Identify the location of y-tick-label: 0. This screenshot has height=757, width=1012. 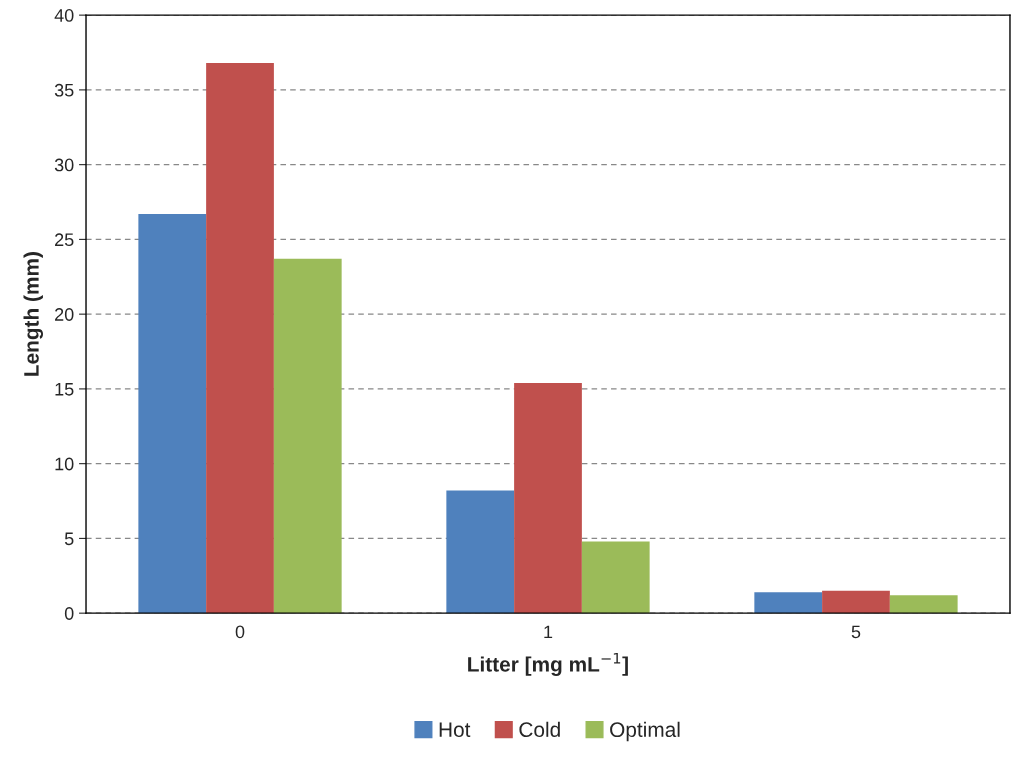
(69, 613).